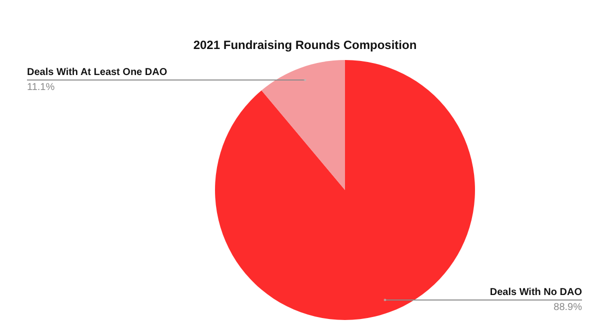  What do you see at coordinates (303, 125) in the screenshot?
I see `pie-slice` at bounding box center [303, 125].